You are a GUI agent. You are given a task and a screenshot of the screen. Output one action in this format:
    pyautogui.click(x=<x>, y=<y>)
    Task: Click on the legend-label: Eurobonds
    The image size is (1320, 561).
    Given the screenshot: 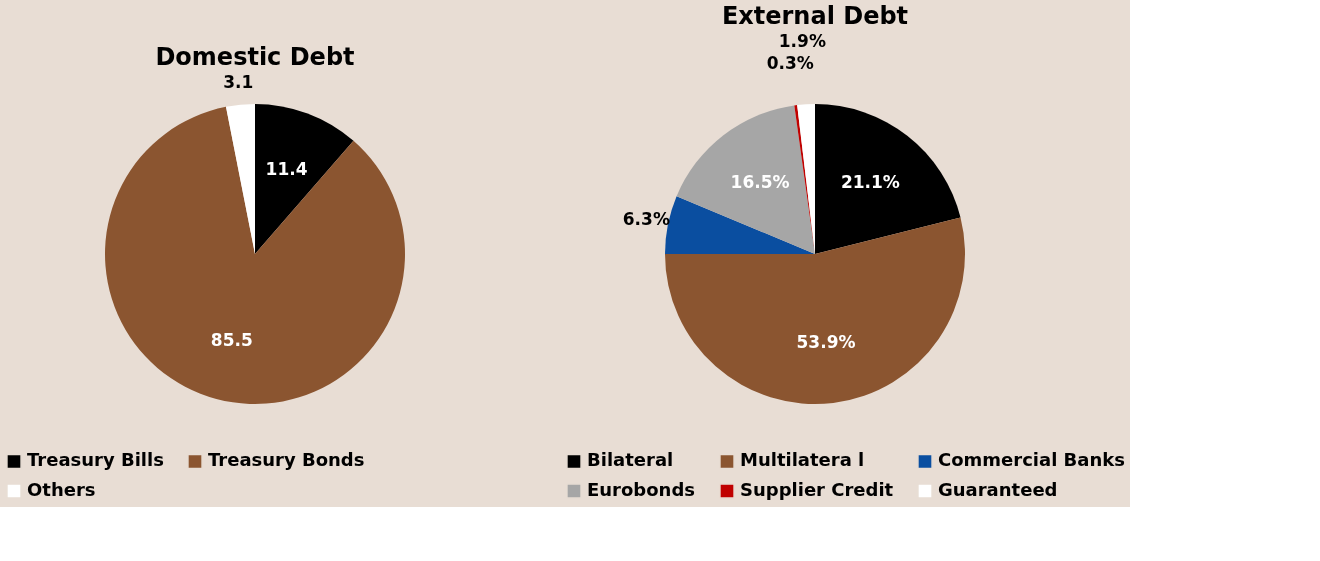 What is the action you would take?
    pyautogui.click(x=641, y=489)
    